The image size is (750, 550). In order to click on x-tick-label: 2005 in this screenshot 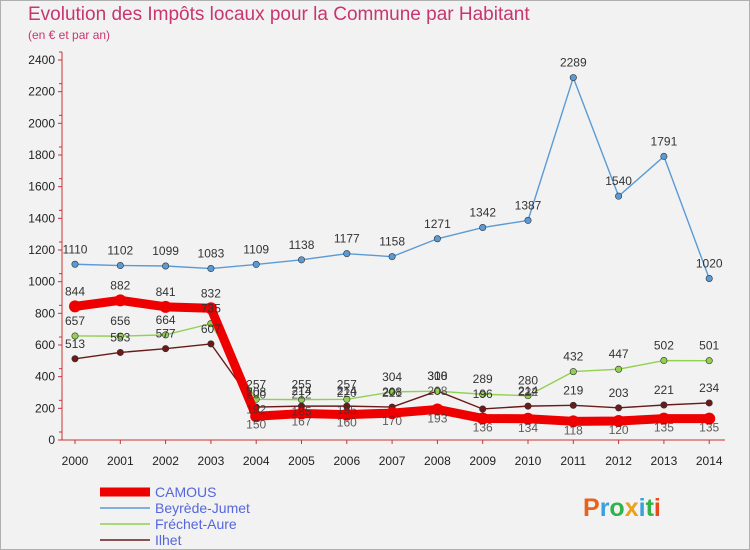, I will do `click(301, 461)`.